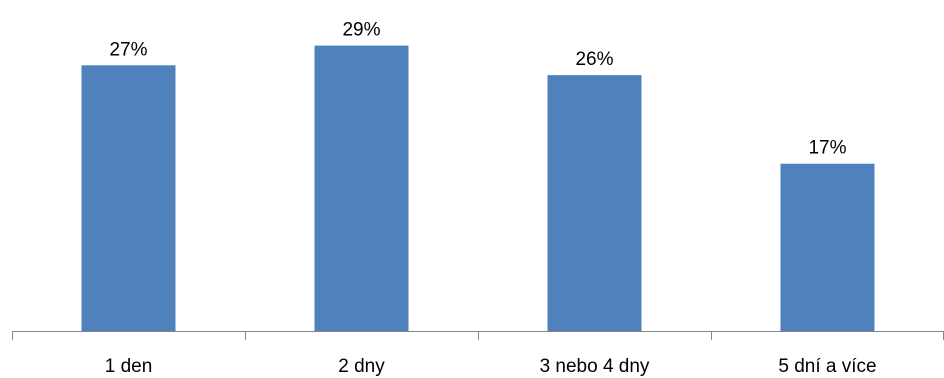  I want to click on category-label-3: 3 nebo 4 dny, so click(595, 366).